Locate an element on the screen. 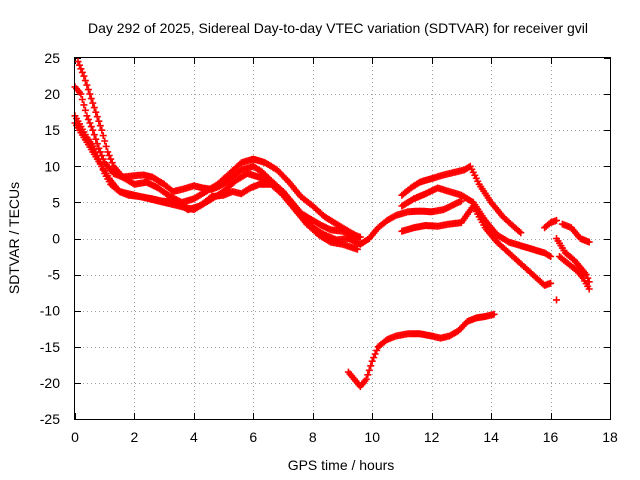  series-trace-h is located at coordinates (550, 224).